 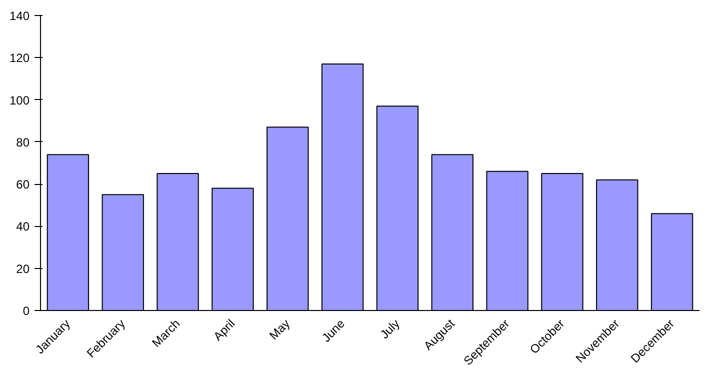 What do you see at coordinates (389, 329) in the screenshot?
I see `x-tick-label: July` at bounding box center [389, 329].